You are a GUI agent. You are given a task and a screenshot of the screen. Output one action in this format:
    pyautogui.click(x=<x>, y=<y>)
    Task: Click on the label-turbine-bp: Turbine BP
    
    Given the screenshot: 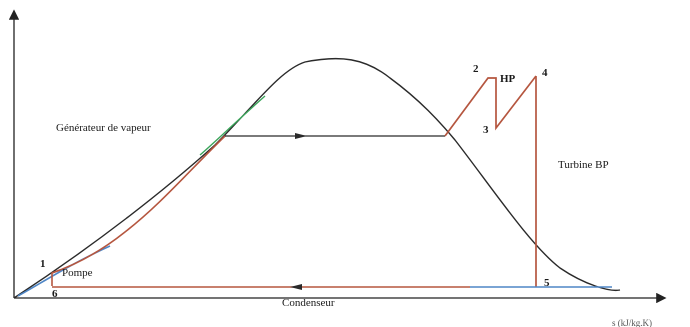 What is the action you would take?
    pyautogui.click(x=583, y=165)
    